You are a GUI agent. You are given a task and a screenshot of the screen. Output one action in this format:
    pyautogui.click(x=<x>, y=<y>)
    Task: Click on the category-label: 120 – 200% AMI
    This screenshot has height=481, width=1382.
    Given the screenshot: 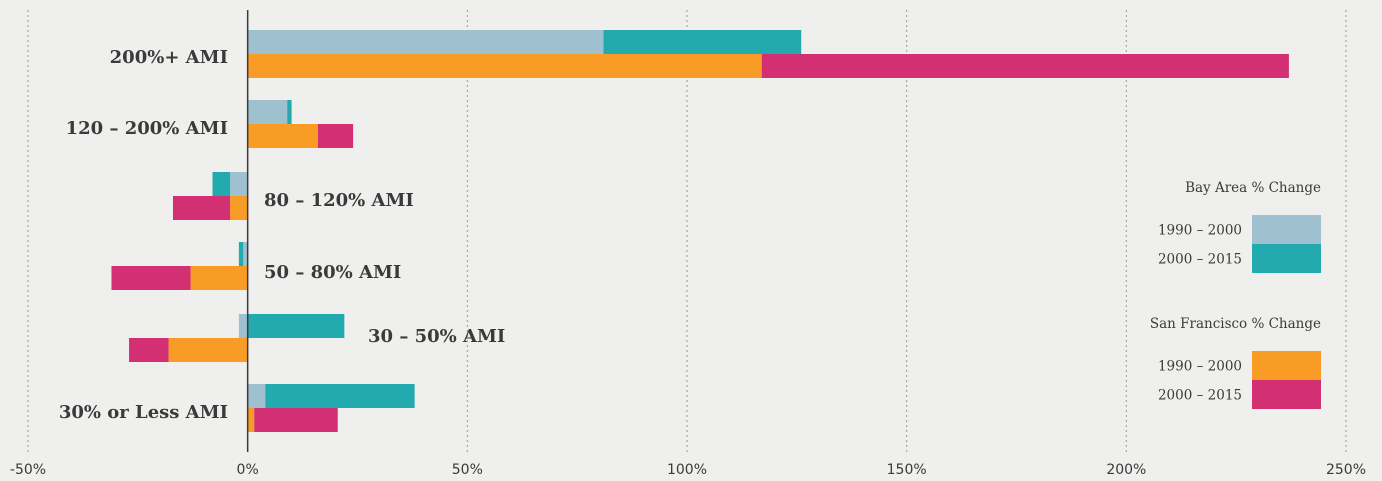 What is the action you would take?
    pyautogui.click(x=147, y=128)
    